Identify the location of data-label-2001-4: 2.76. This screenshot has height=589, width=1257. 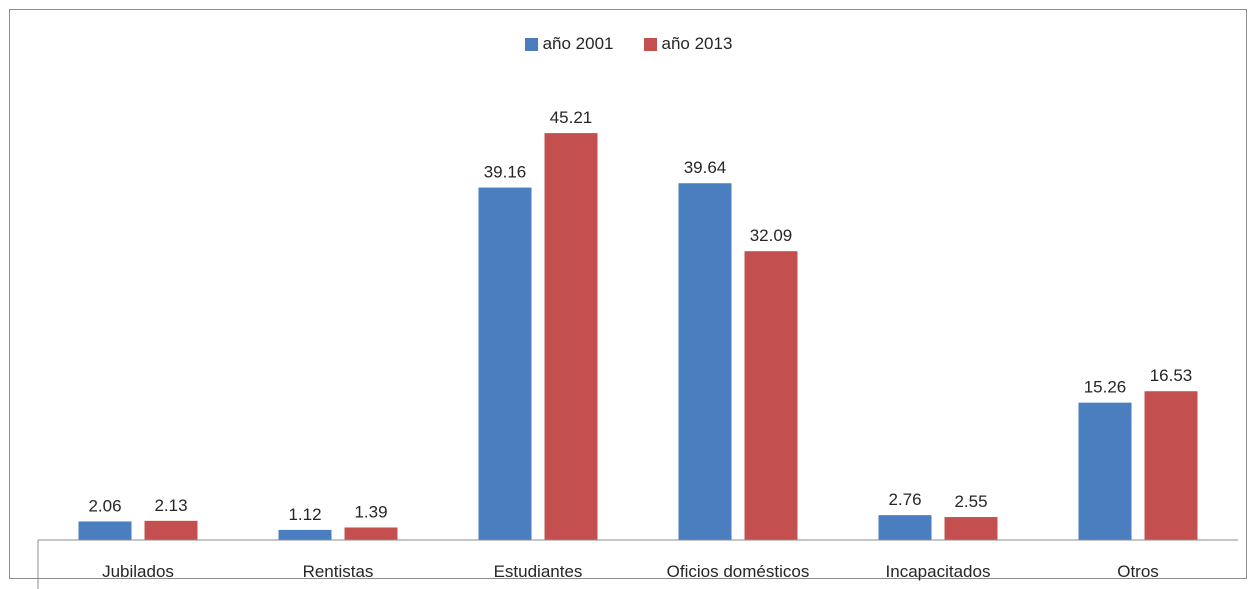
(904, 499).